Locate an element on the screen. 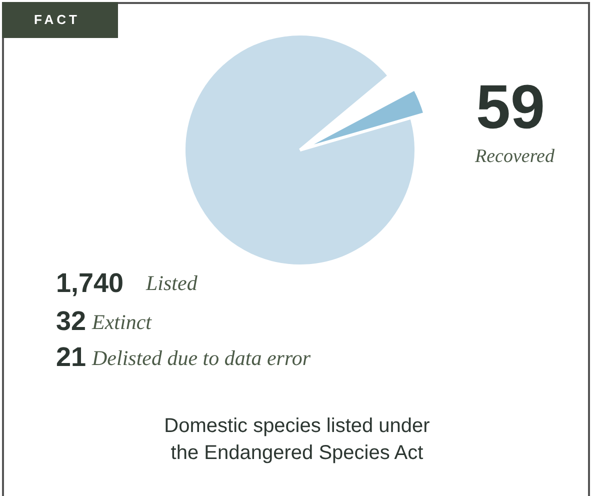 This screenshot has height=496, width=595. label-tag: FACT is located at coordinates (60, 20).